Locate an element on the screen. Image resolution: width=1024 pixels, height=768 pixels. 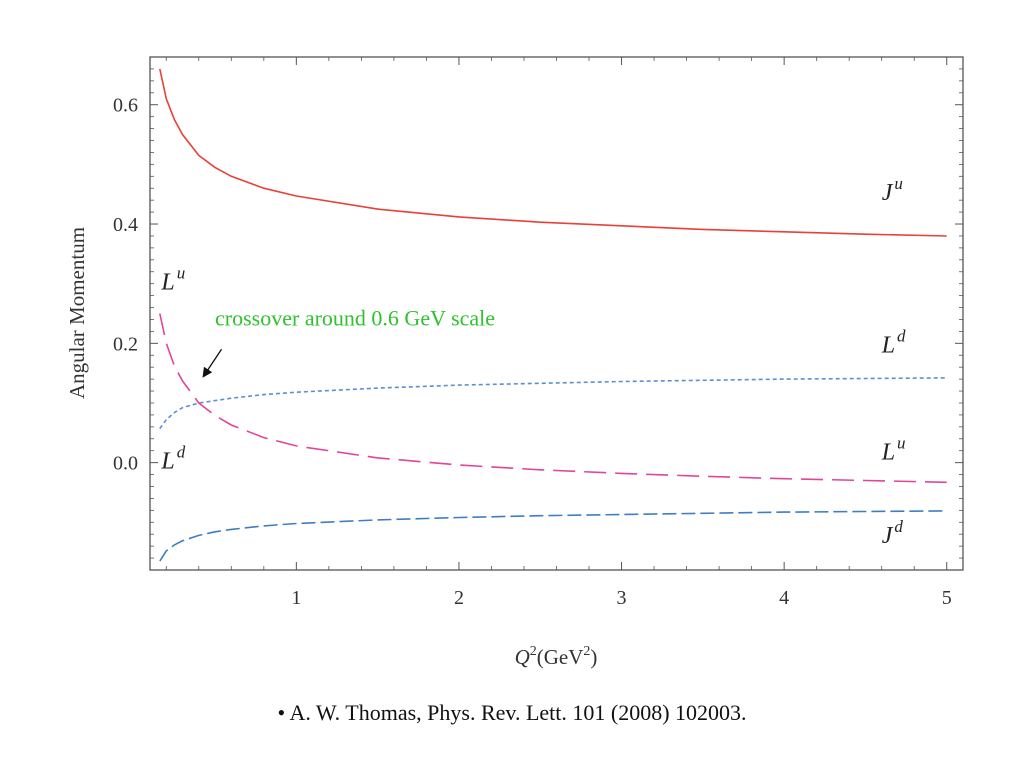
series-line-J-d is located at coordinates (553, 536).